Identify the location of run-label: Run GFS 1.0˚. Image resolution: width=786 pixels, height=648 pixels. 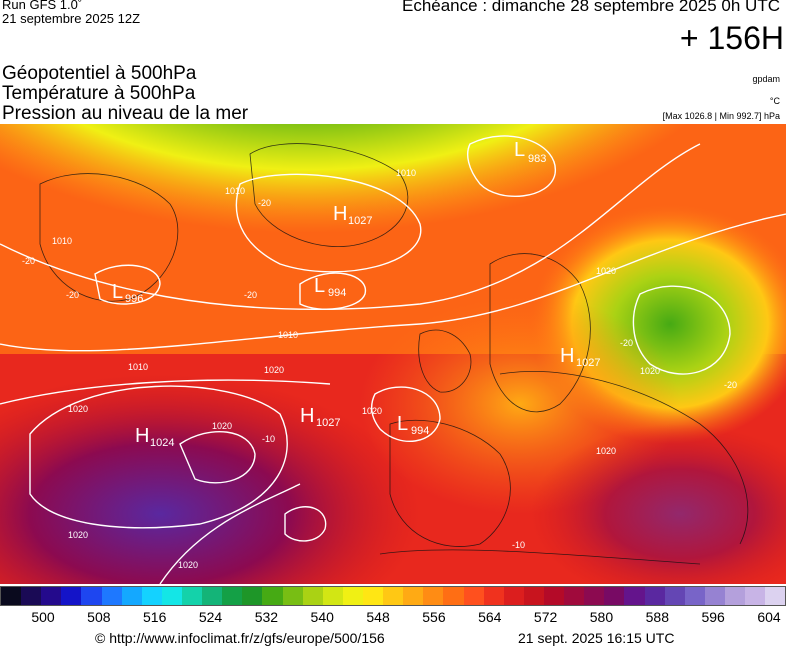
(42, 6).